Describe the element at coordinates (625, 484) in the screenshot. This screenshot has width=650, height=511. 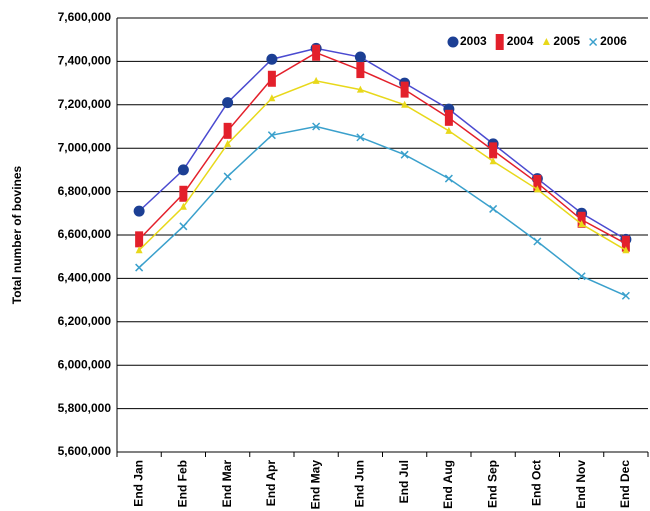
I see `x-tick-label: End Dec` at that location.